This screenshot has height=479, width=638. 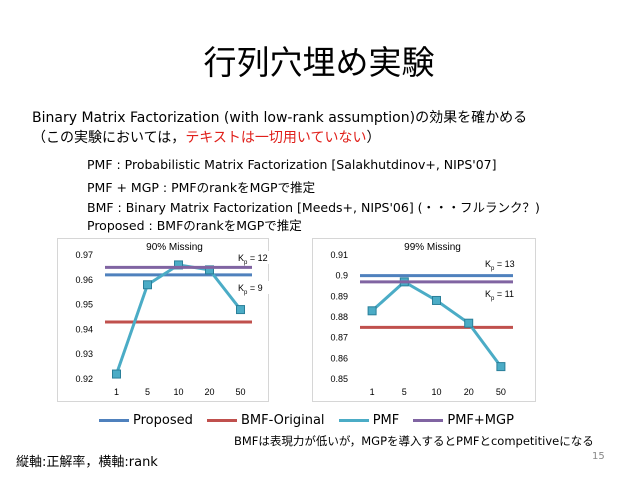 What do you see at coordinates (480, 420) in the screenshot?
I see `legend-label: PMF+MGP` at bounding box center [480, 420].